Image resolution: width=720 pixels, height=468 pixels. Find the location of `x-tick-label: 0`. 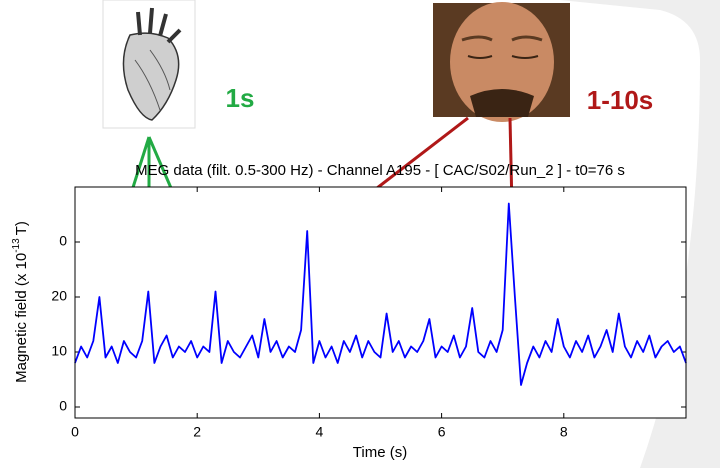

x-tick-label: 0 is located at coordinates (75, 432).